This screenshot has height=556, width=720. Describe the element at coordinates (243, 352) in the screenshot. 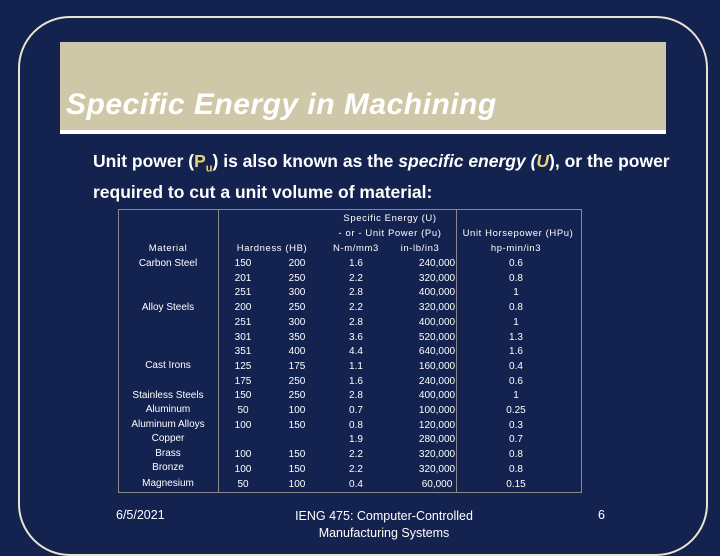

I see `hardness-min-cell: 351` at that location.